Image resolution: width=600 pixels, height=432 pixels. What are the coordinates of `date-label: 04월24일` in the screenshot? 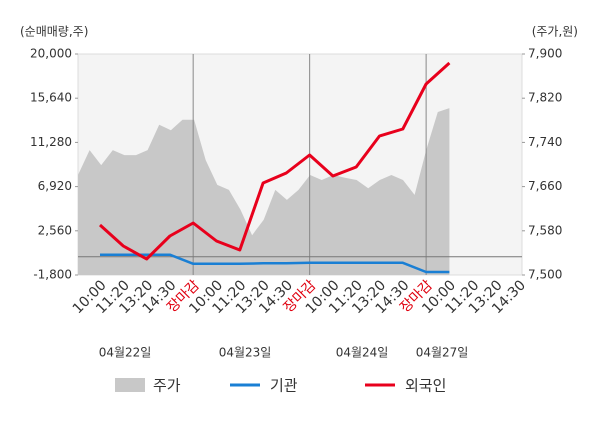 It's located at (362, 353).